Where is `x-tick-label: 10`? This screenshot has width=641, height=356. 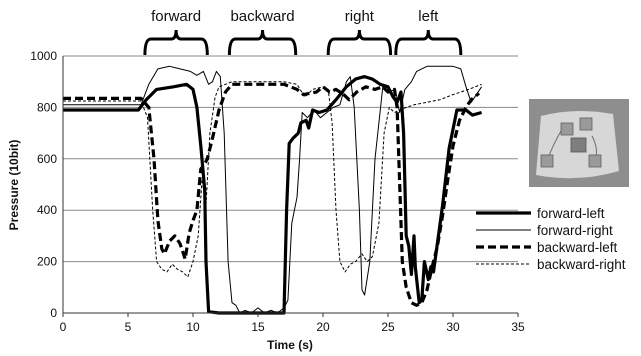
x-tick-label: 10 is located at coordinates (193, 327).